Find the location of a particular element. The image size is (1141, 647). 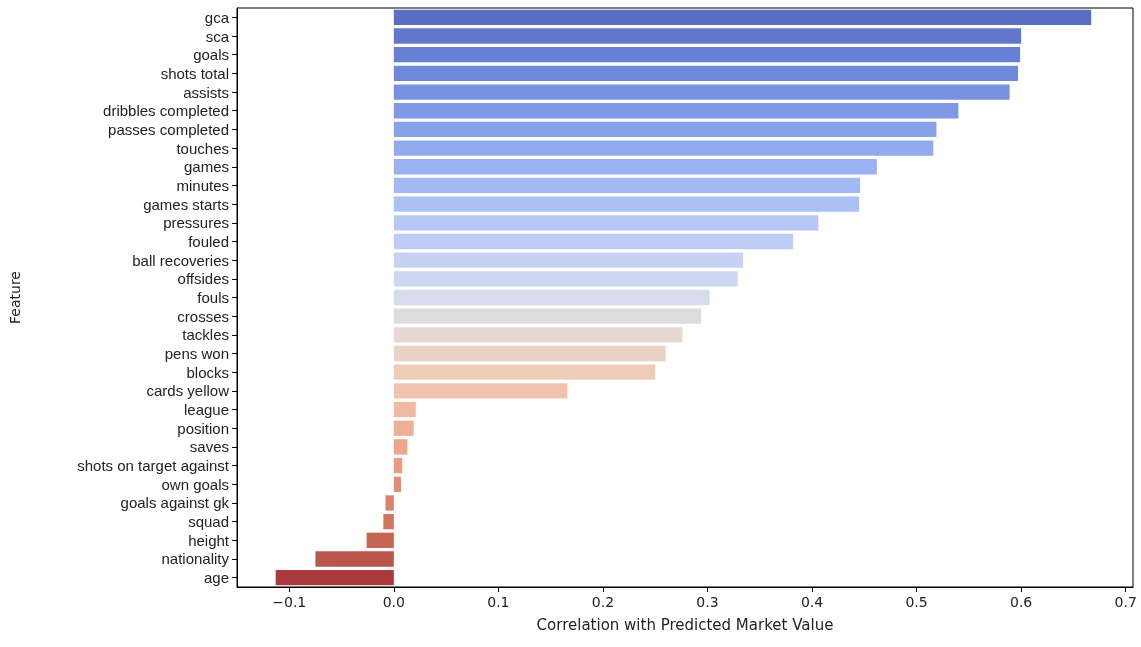

y-tick-label: gca is located at coordinates (217, 17).